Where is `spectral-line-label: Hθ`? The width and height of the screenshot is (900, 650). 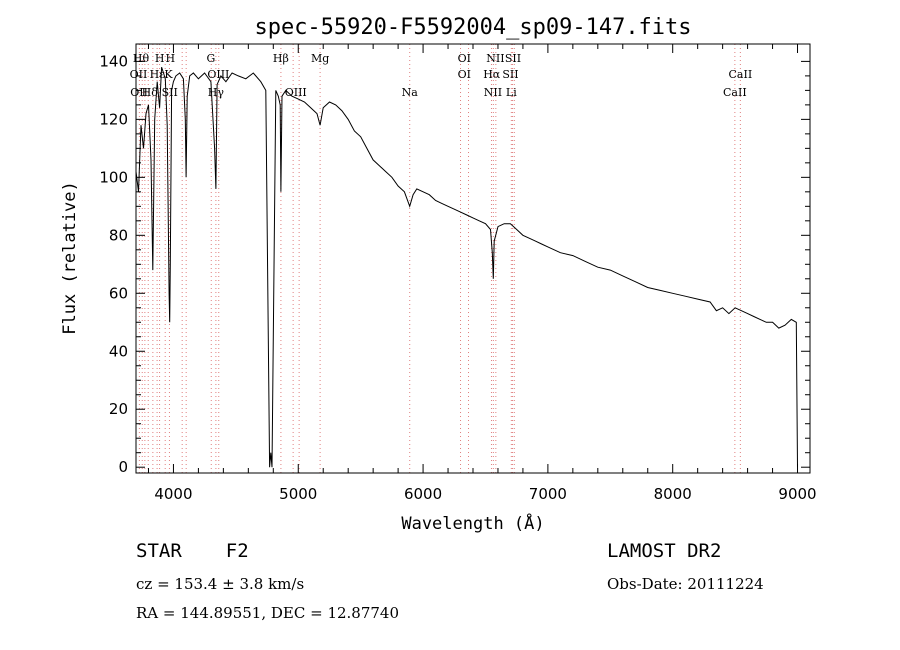 spectral-line-label: Hθ is located at coordinates (141, 58).